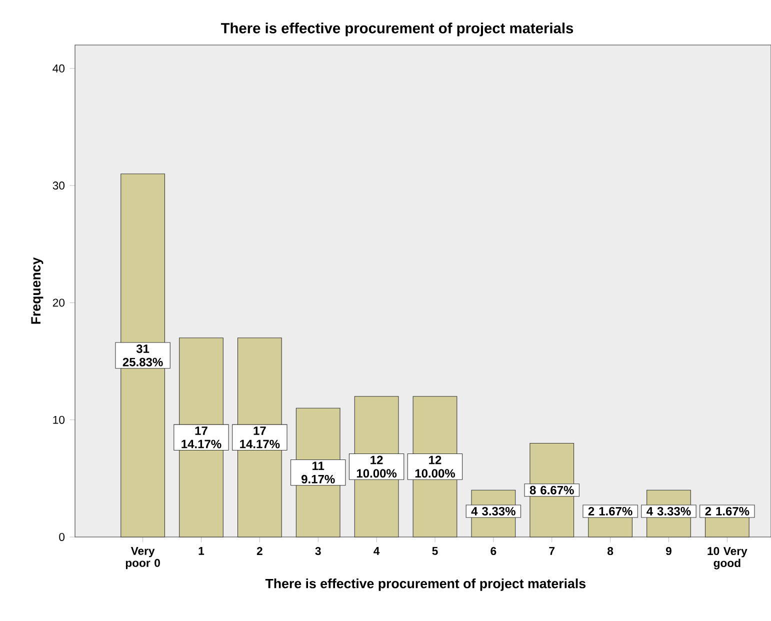  Describe the element at coordinates (143, 558) in the screenshot. I see `x-tick-label: Very poor 0` at that location.